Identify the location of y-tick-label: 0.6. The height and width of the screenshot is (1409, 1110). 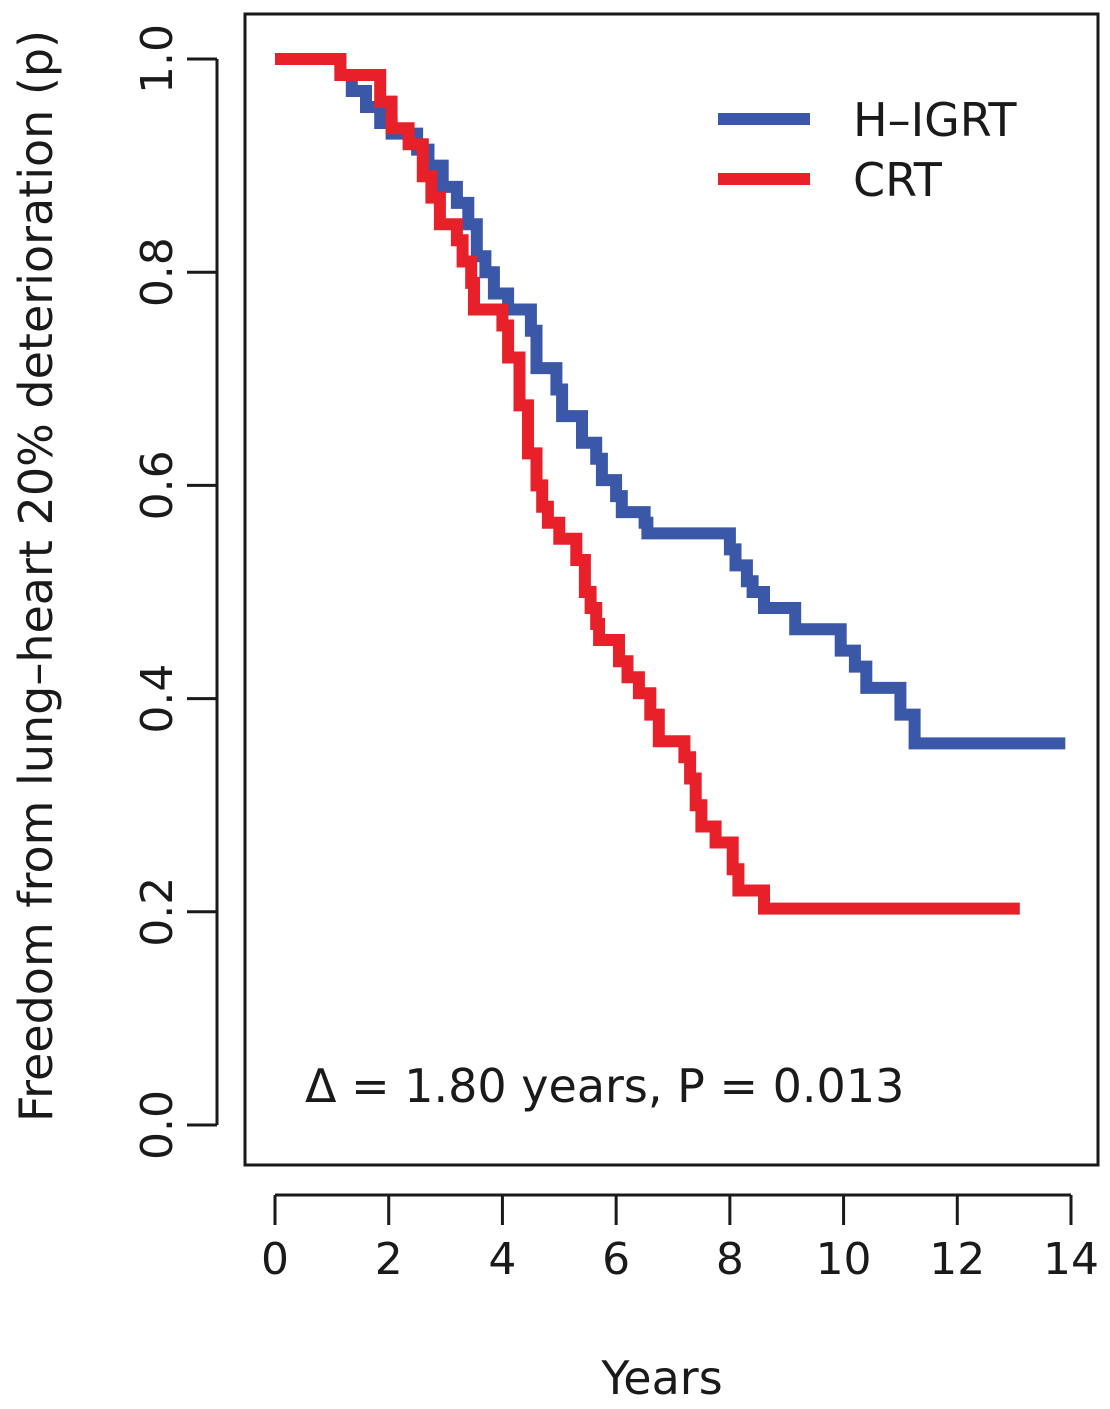
(157, 485).